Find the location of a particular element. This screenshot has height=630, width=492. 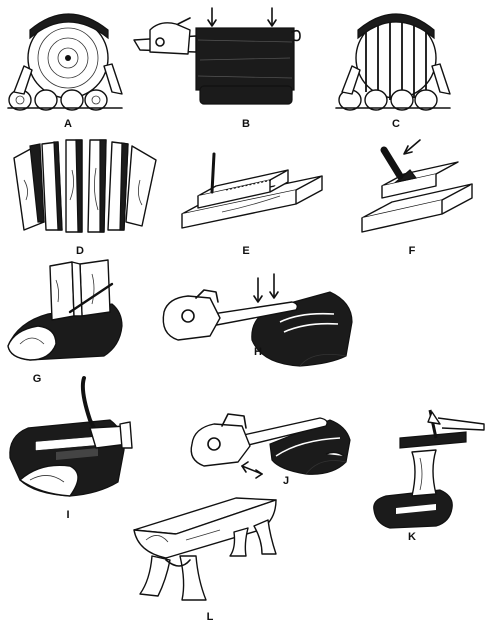

panel-g is located at coordinates (65, 310).